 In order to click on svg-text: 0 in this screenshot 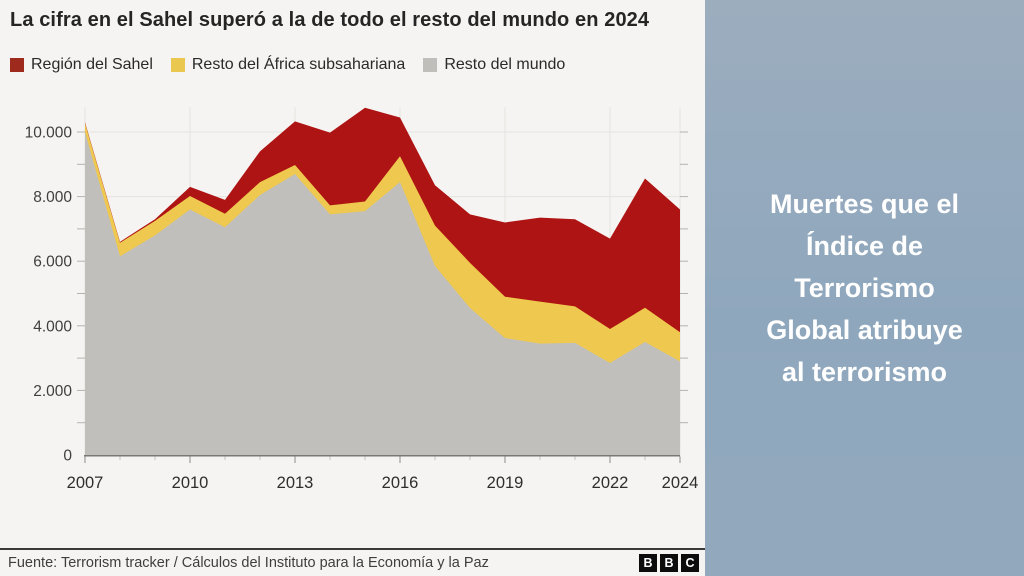, I will do `click(67, 455)`.